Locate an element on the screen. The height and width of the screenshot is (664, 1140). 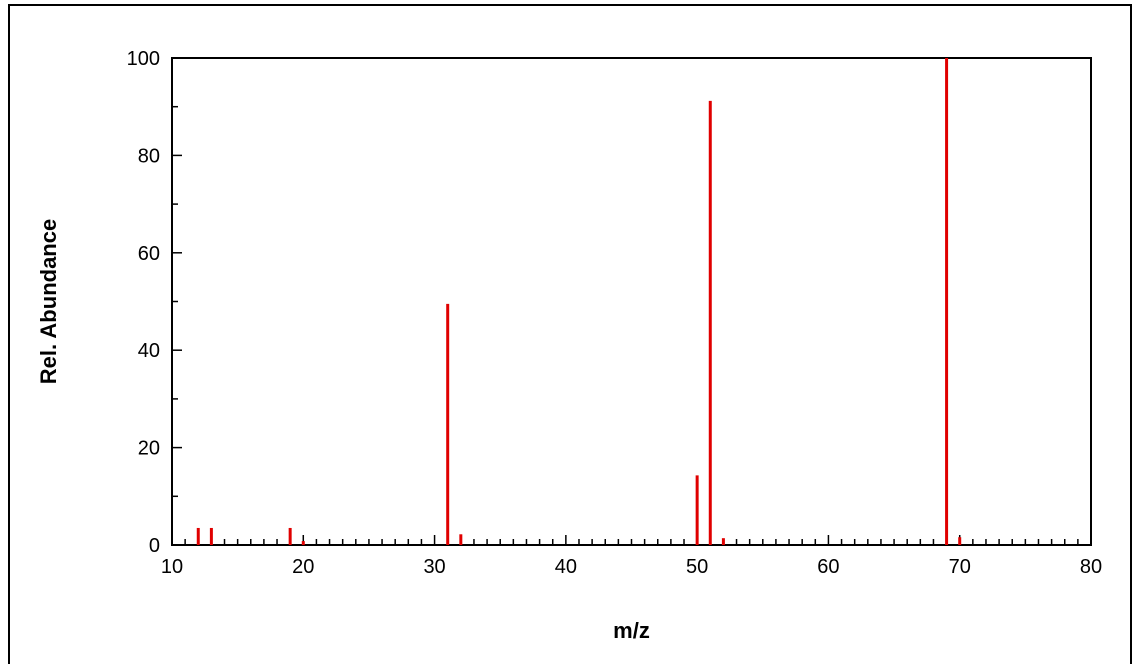
x-tick-label: 70 is located at coordinates (960, 567).